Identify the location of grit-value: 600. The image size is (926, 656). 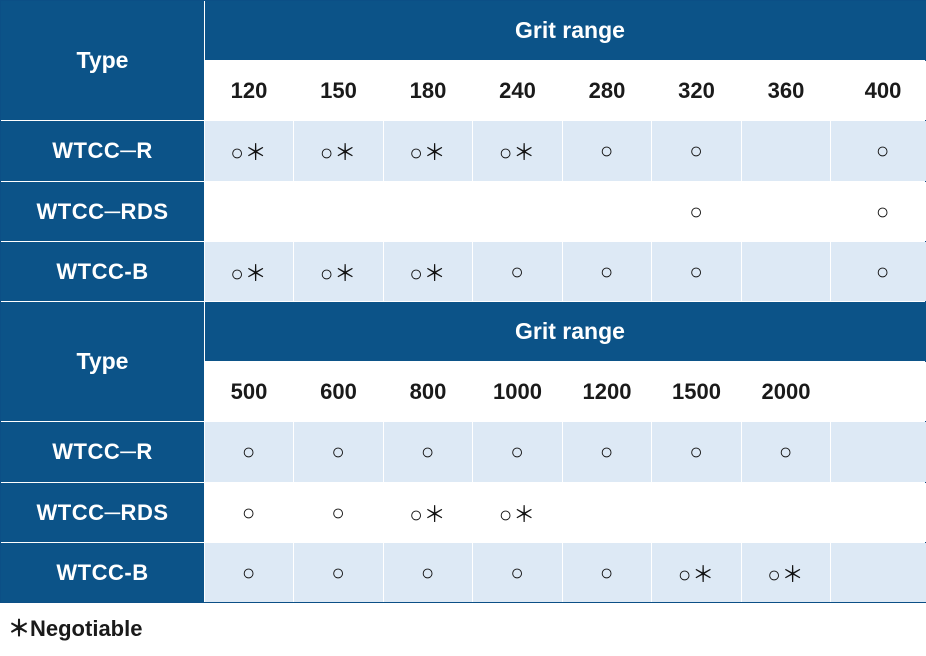
(338, 391).